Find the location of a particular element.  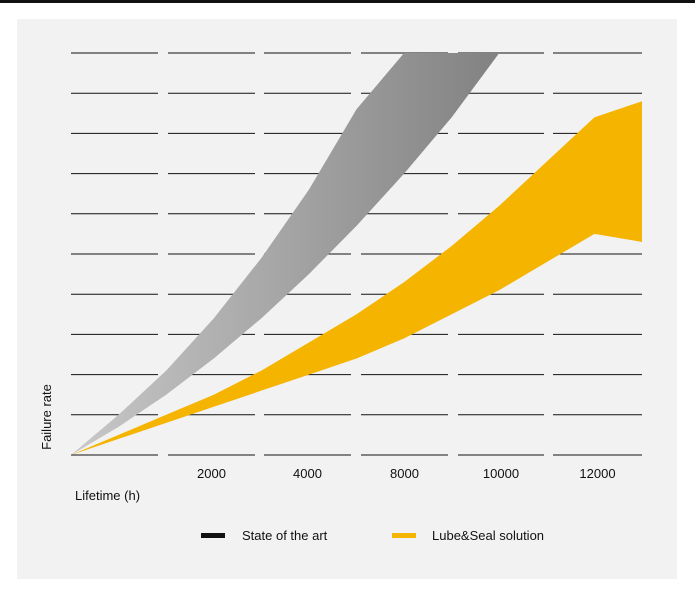

x-tick-label: 12000 is located at coordinates (597, 473).